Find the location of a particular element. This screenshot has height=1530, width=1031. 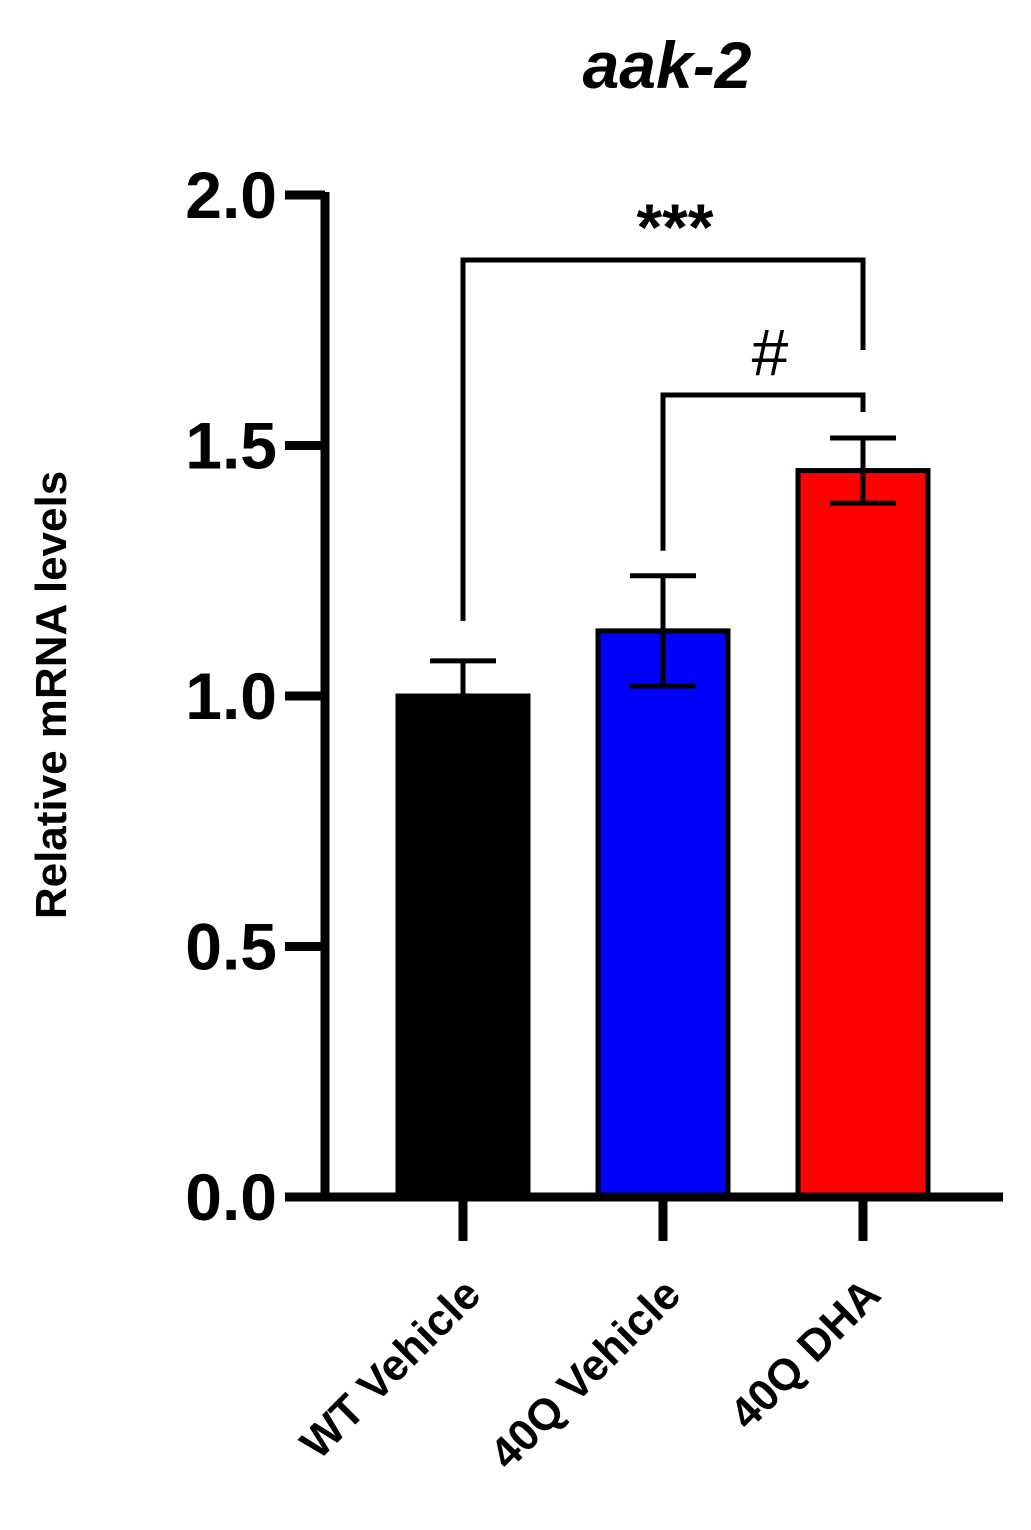

y-tick-label-0.5: 0.5 is located at coordinates (231, 947).